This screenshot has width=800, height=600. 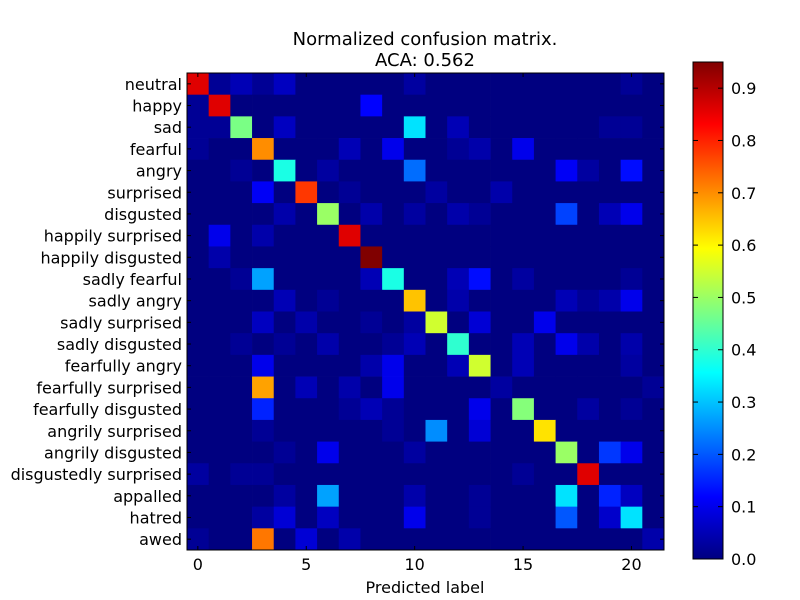 What do you see at coordinates (153, 84) in the screenshot?
I see `y-tick-label: neutral` at bounding box center [153, 84].